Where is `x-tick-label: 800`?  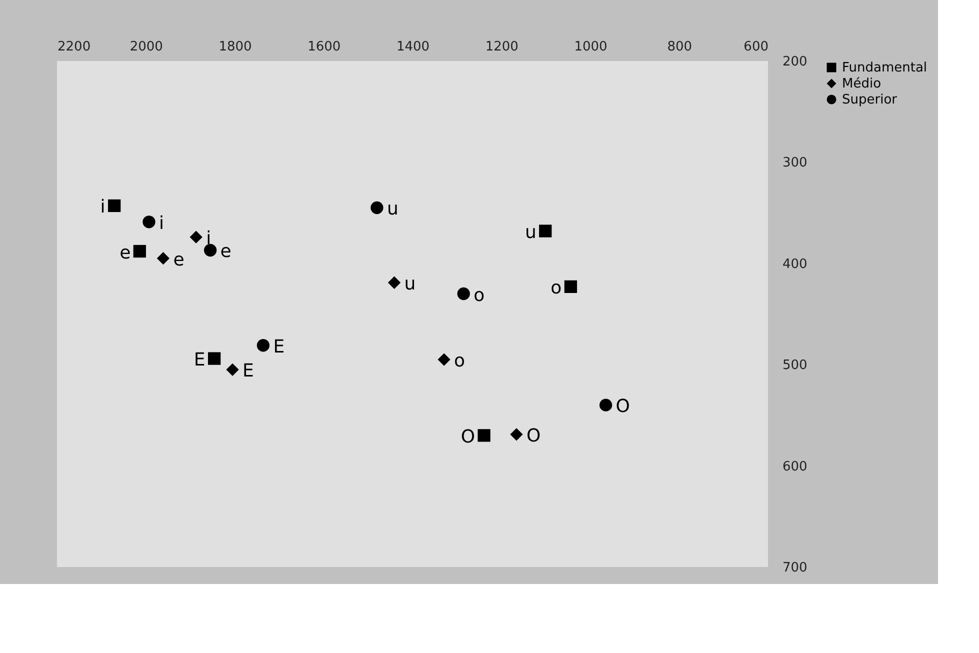
x-tick-label: 800 is located at coordinates (679, 47).